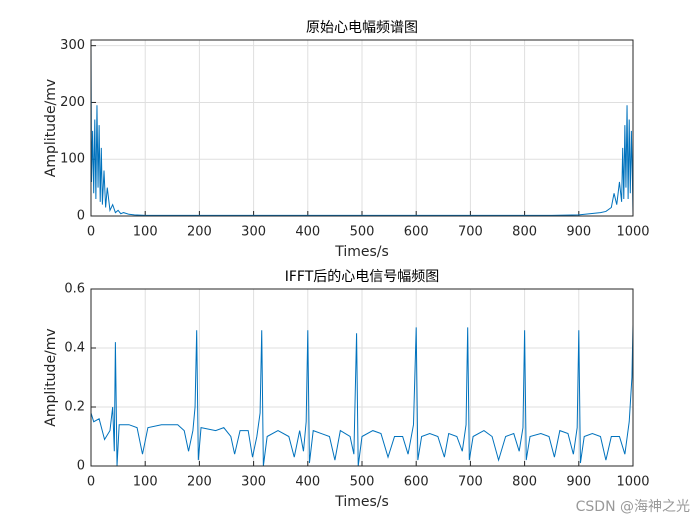 The width and height of the screenshot is (700, 525). What do you see at coordinates (74, 407) in the screenshot?
I see `y-tick-label: 0.2` at bounding box center [74, 407].